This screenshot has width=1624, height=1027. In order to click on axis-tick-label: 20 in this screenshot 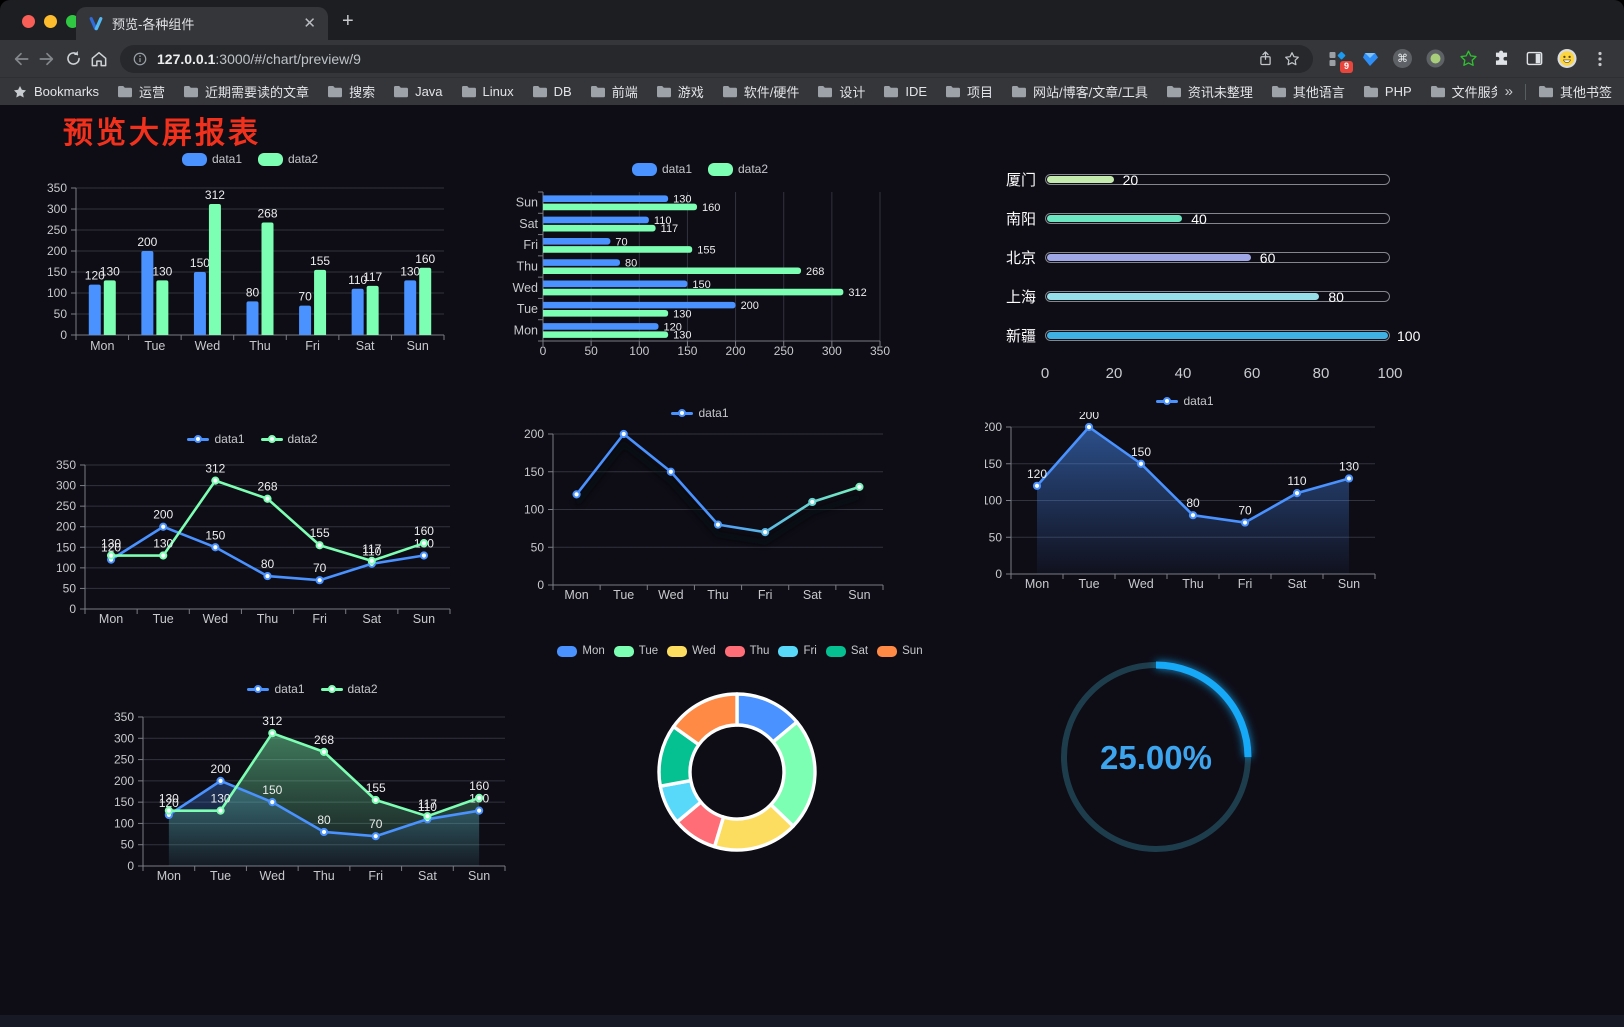, I will do `click(1114, 373)`.